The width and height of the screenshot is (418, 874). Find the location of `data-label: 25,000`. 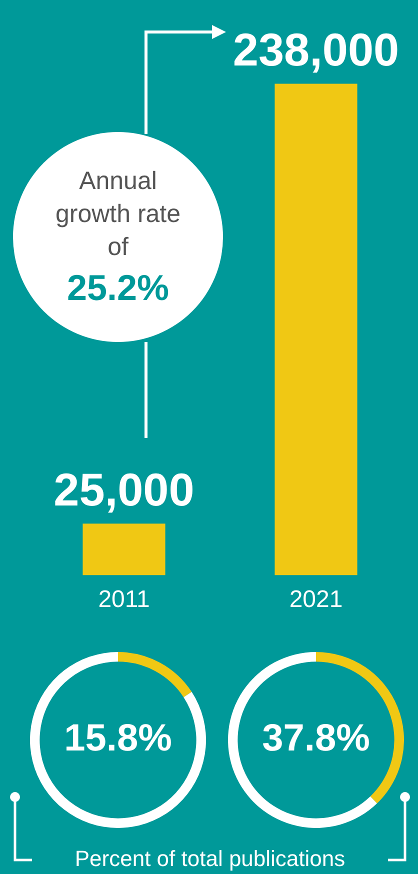

data-label: 25,000 is located at coordinates (124, 489).